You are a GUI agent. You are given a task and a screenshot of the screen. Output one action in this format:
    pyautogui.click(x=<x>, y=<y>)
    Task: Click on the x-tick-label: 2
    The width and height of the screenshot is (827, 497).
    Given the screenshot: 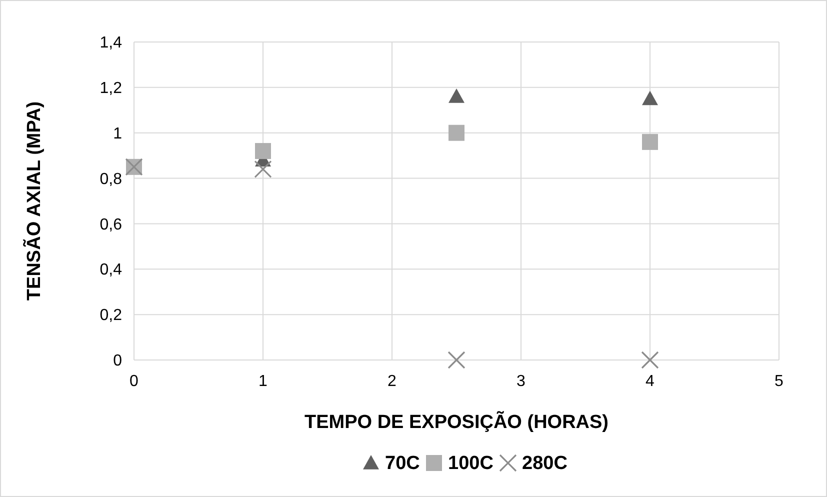 What is the action you would take?
    pyautogui.click(x=392, y=381)
    